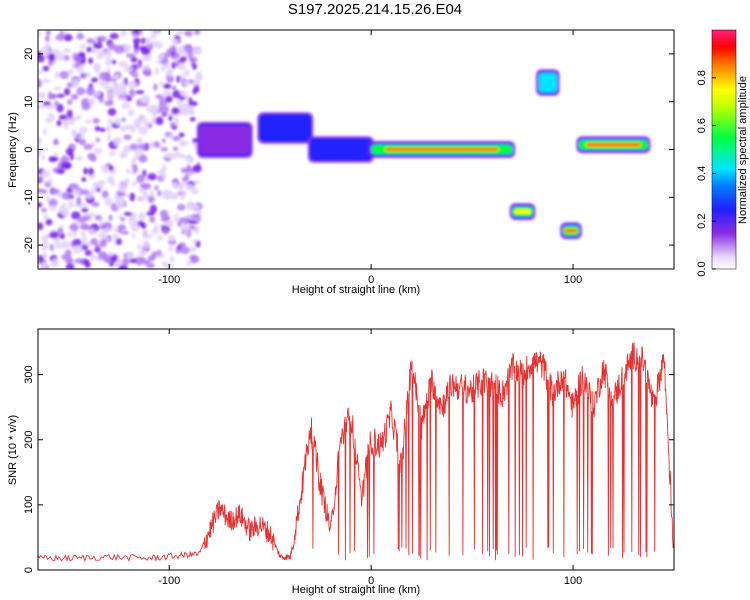 Image resolution: width=750 pixels, height=600 pixels. I want to click on spectrogram-ytick-label: 20, so click(29, 54).